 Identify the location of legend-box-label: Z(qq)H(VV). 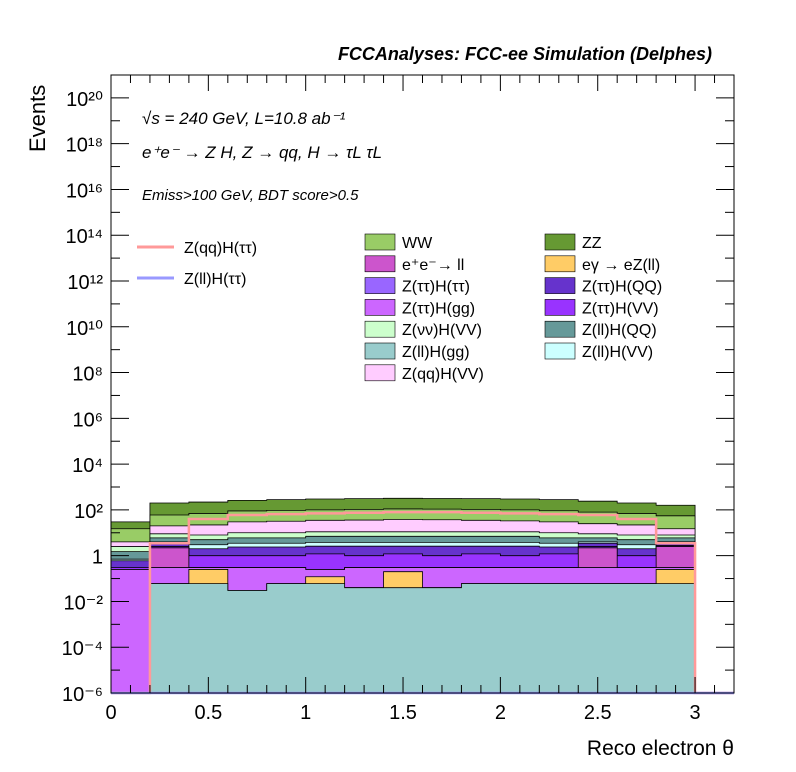
(443, 374).